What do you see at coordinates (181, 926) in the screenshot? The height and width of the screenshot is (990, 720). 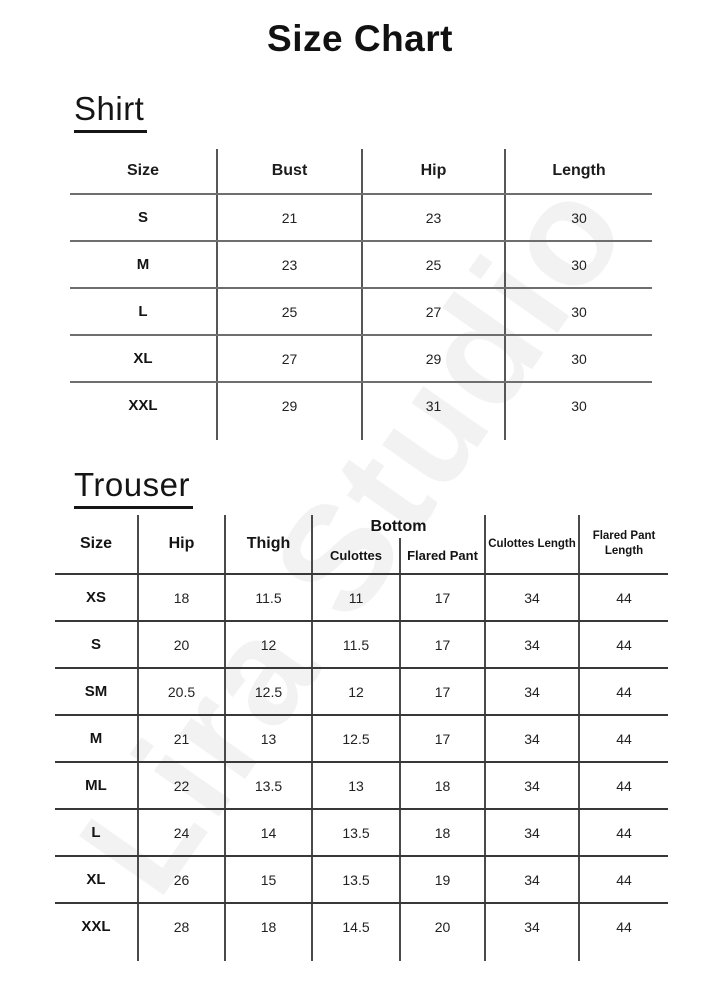 I see `trouser-cell: 28` at bounding box center [181, 926].